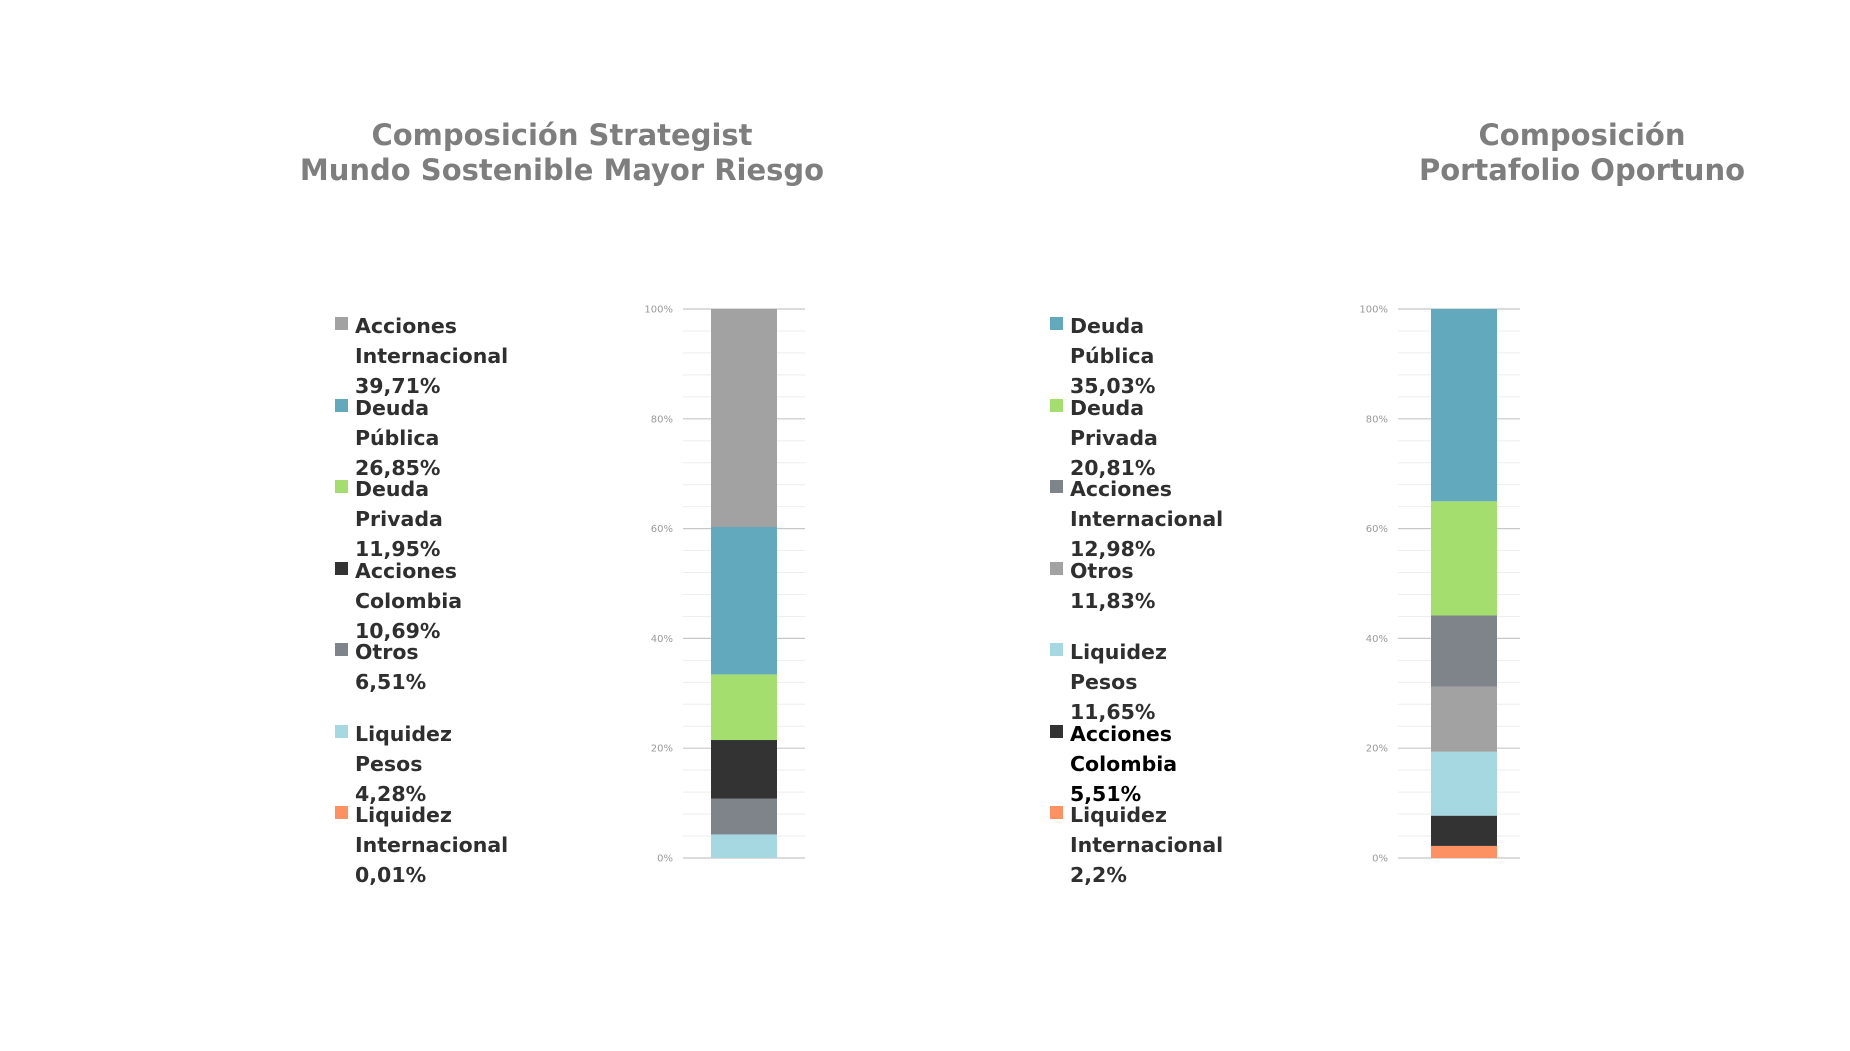 The width and height of the screenshot is (1850, 1051). I want to click on legend-label: Liquidez Internacional 2,2%, so click(1146, 845).